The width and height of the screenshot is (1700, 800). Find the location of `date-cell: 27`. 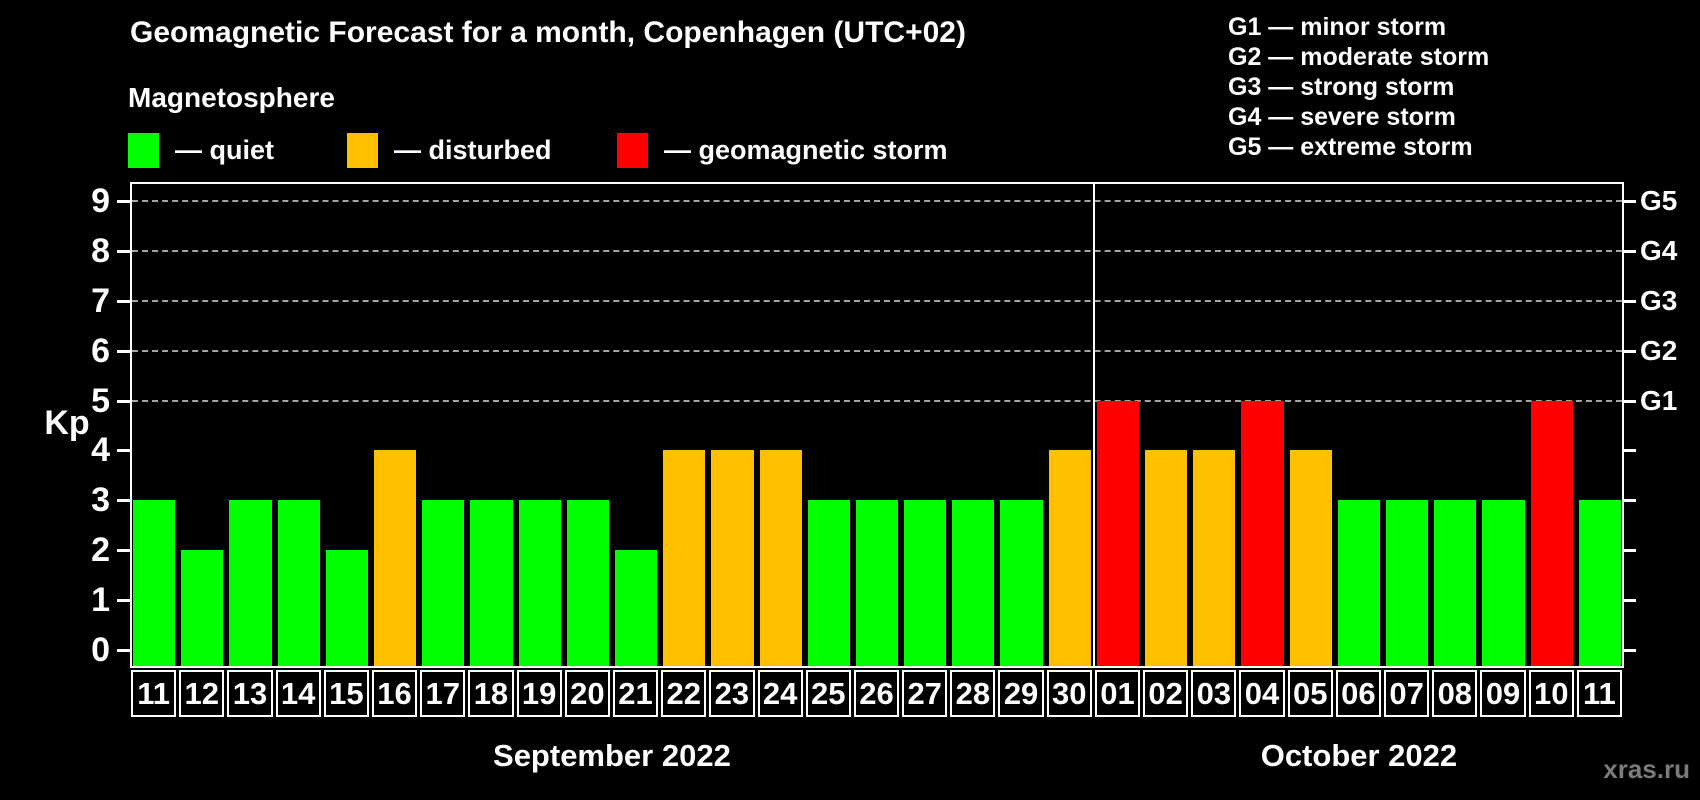

date-cell: 27 is located at coordinates (925, 693).